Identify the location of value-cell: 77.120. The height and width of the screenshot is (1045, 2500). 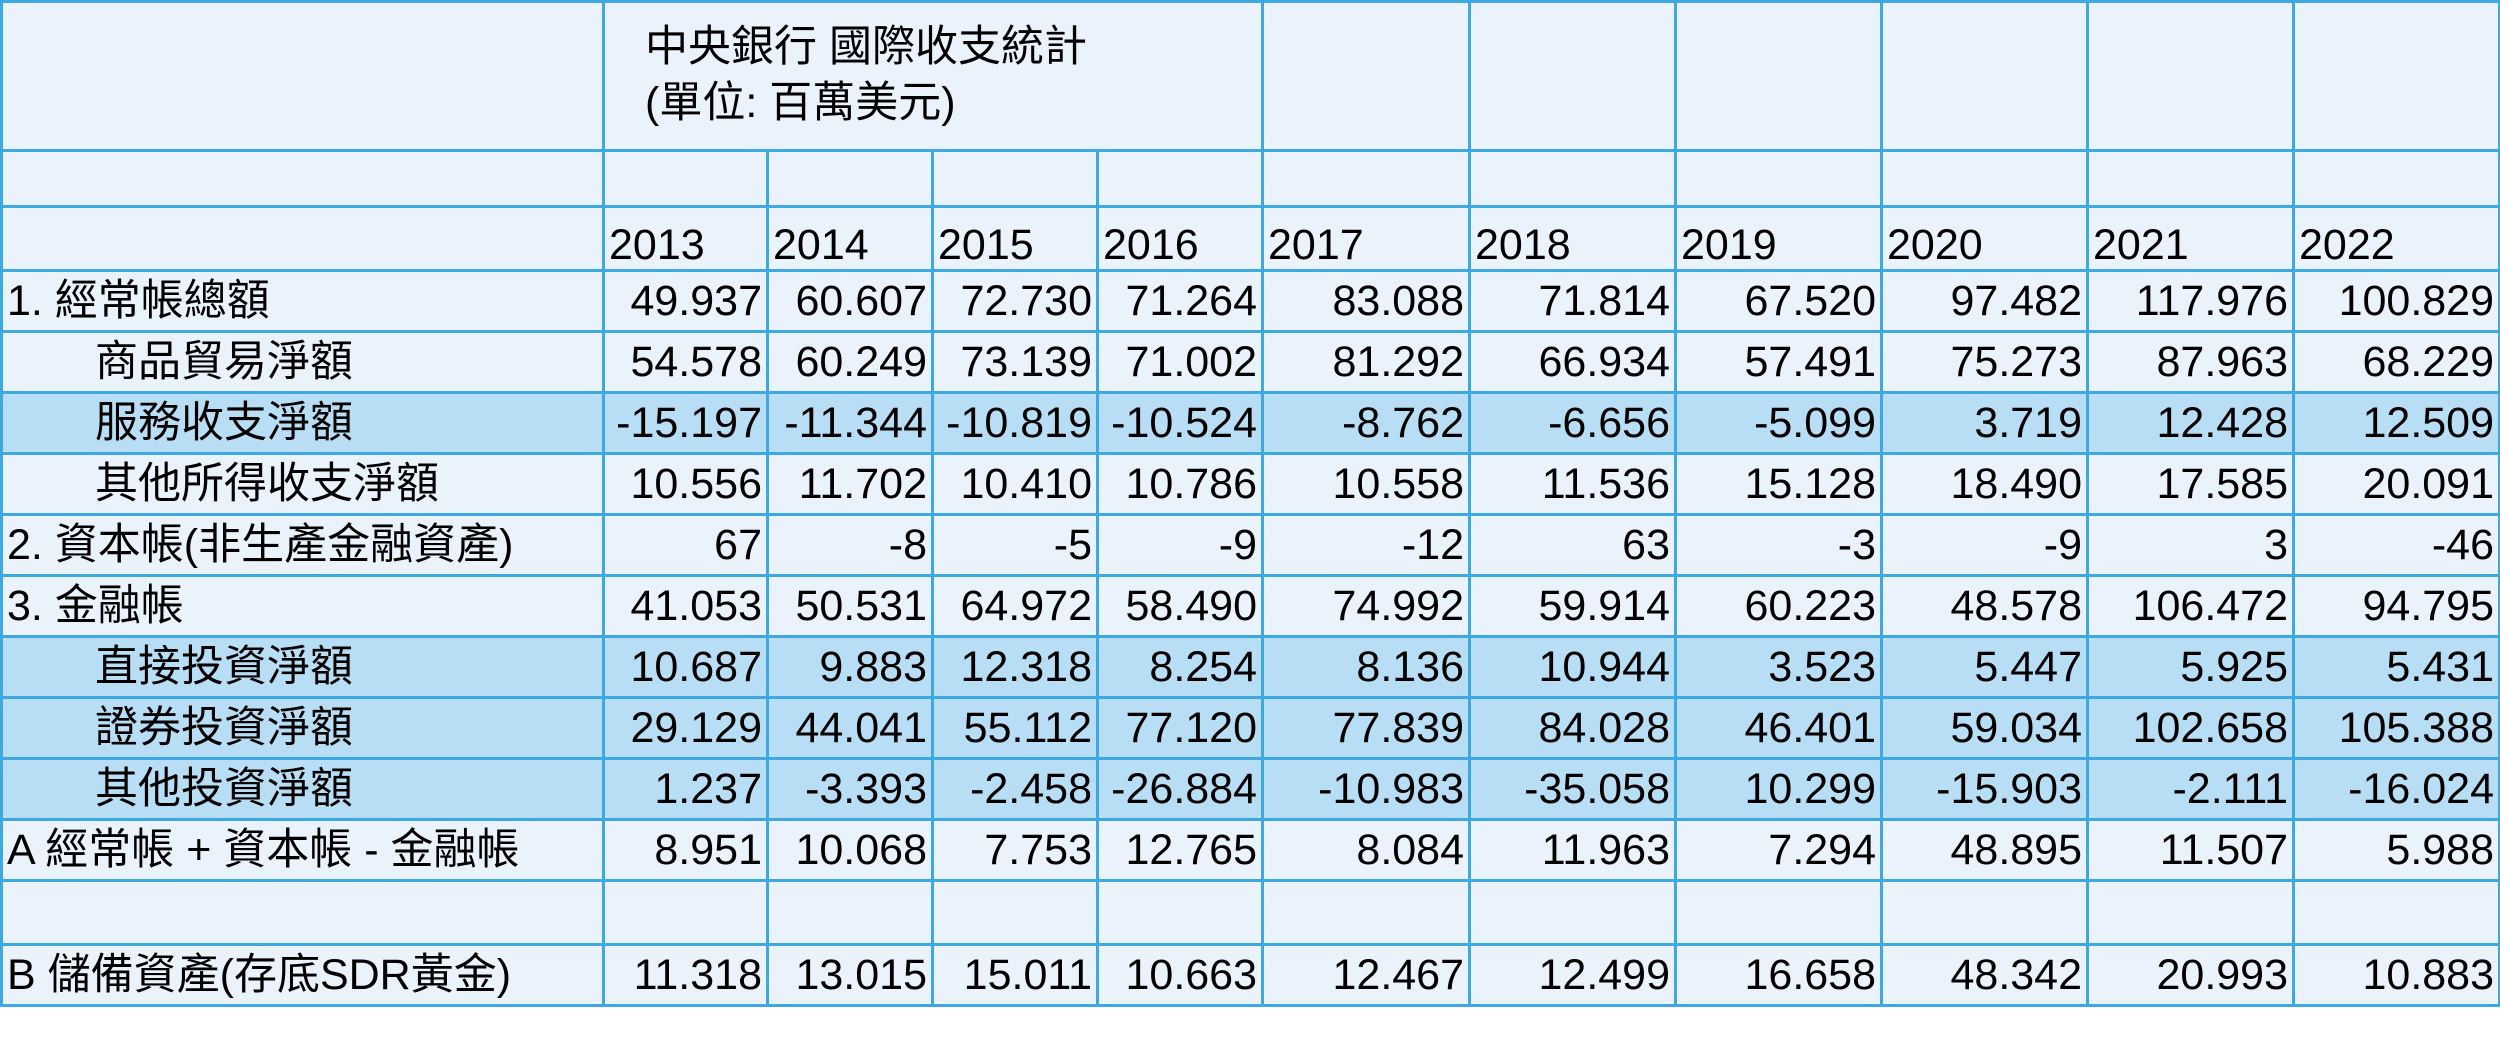
(1180, 728).